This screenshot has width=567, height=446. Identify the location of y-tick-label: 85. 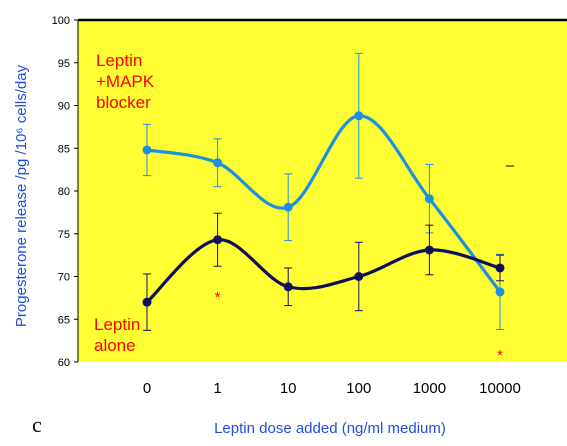
(64, 149).